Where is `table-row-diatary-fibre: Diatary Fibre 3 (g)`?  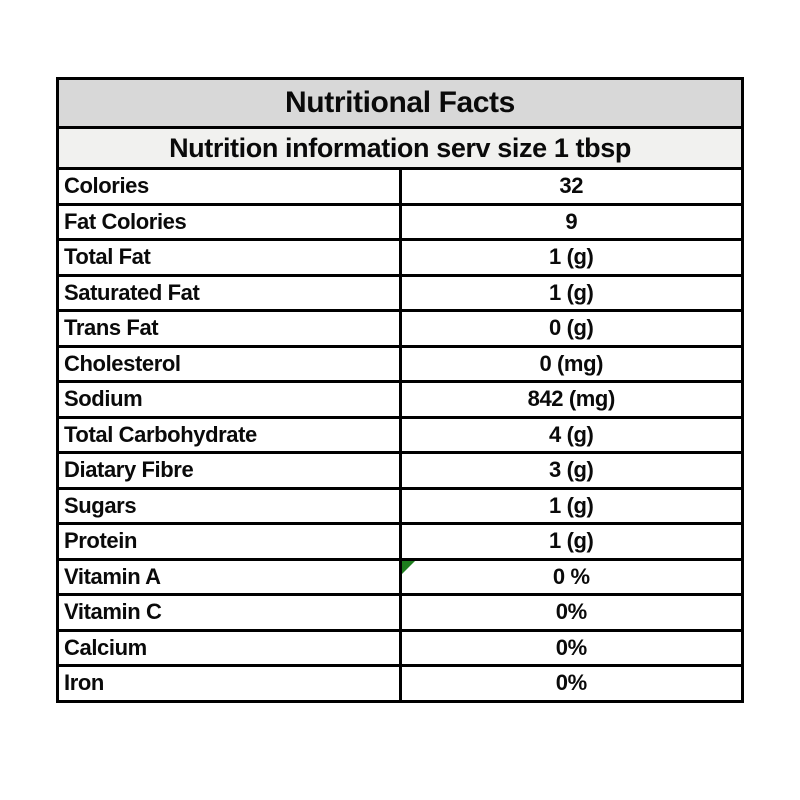 table-row-diatary-fibre: Diatary Fibre 3 (g) is located at coordinates (400, 470).